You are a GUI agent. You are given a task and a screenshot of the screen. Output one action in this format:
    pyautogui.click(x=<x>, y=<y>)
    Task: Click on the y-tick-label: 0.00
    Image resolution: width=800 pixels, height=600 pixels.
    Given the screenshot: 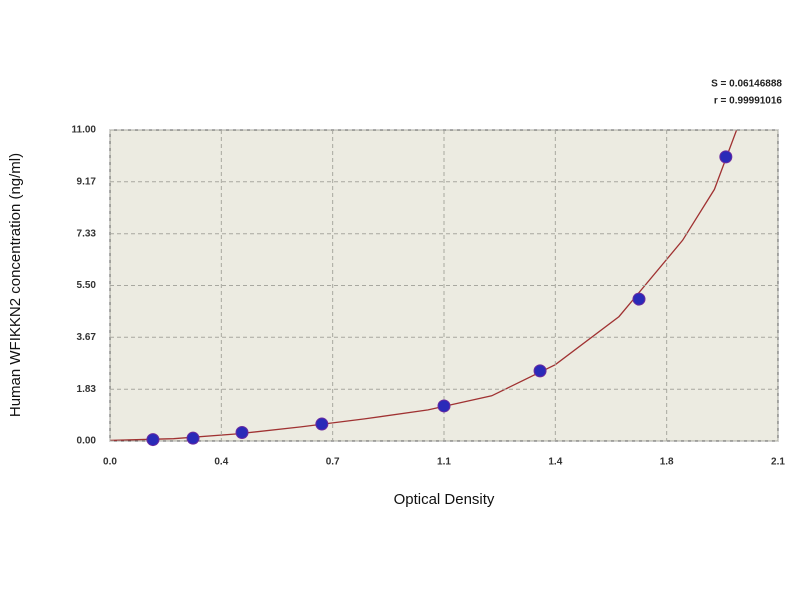 What is the action you would take?
    pyautogui.click(x=87, y=441)
    